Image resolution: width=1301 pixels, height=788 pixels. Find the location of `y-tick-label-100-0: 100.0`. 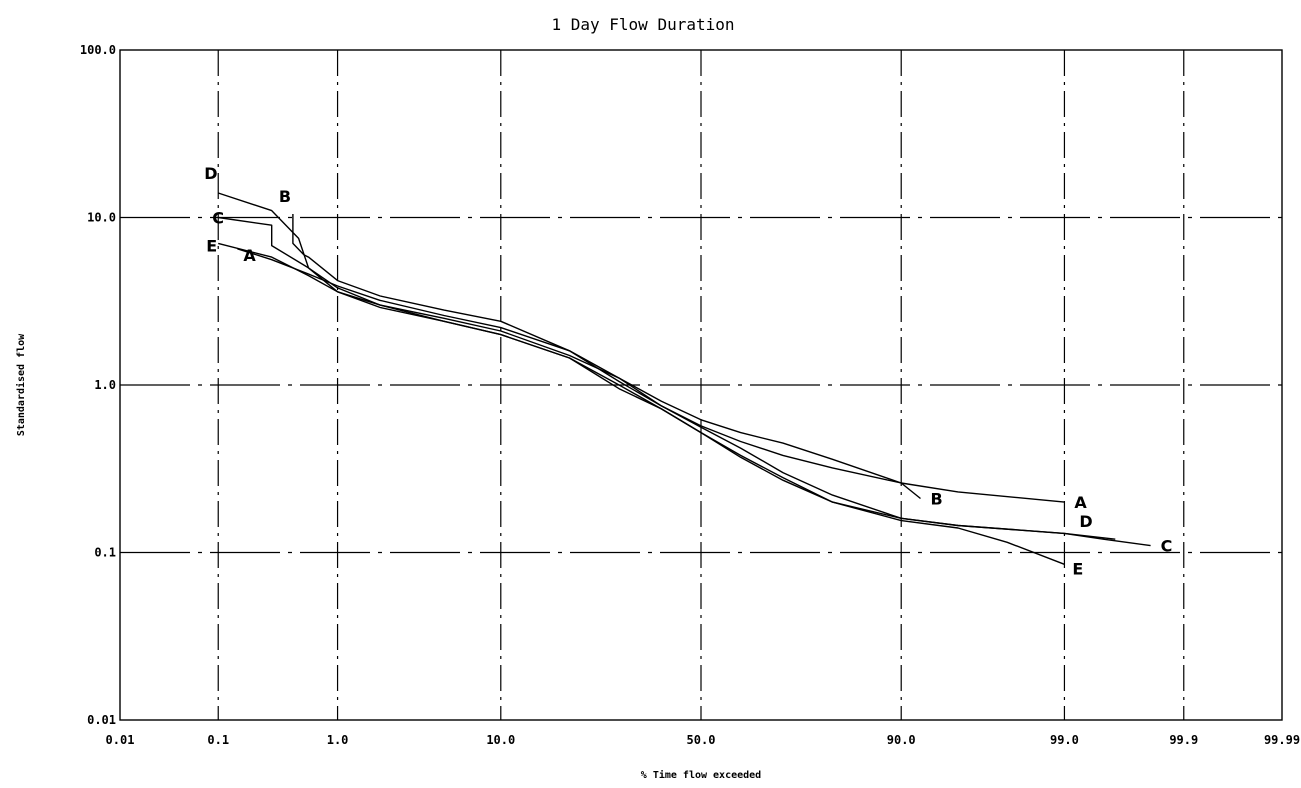

y-tick-label-100-0: 100.0 is located at coordinates (98, 50).